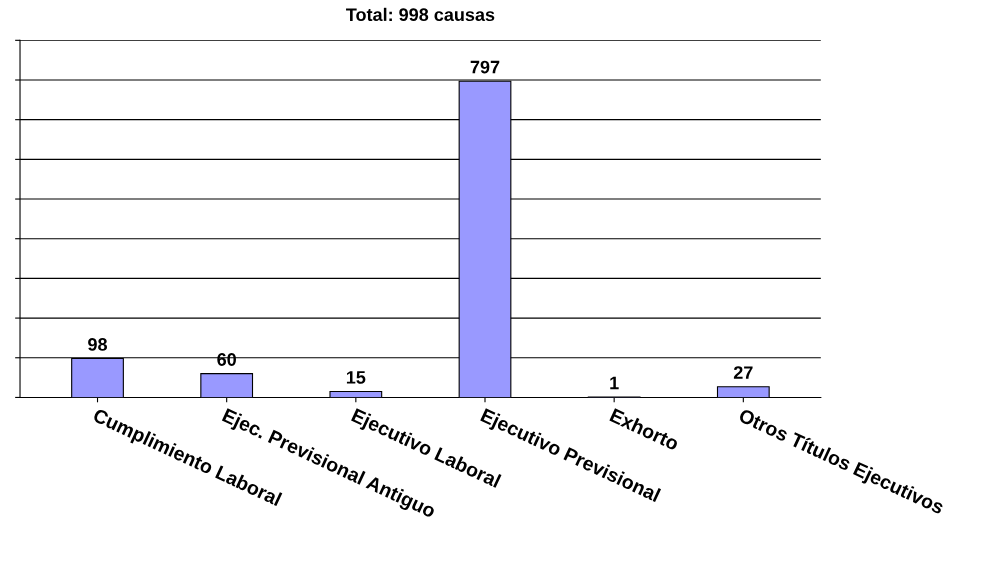 The image size is (1001, 576). Describe the element at coordinates (614, 383) in the screenshot. I see `data-label: 1` at that location.